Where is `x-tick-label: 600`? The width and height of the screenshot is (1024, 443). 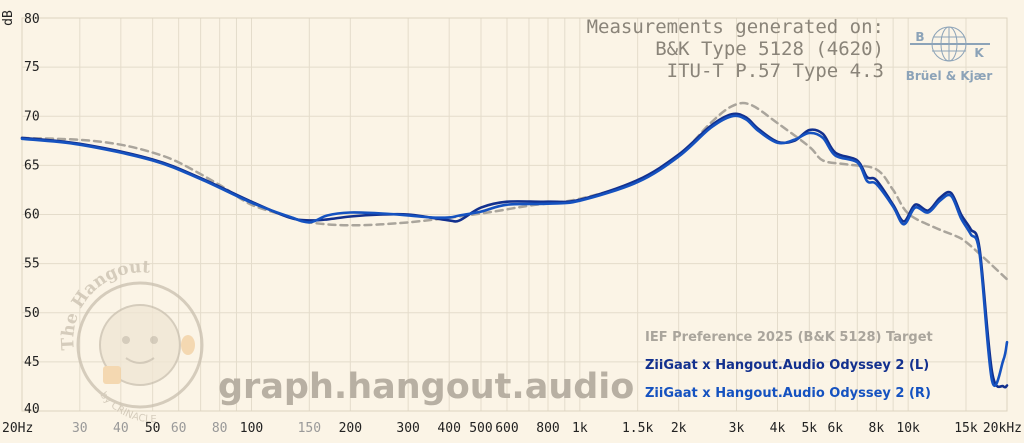
x-tick-label: 600 is located at coordinates (506, 428).